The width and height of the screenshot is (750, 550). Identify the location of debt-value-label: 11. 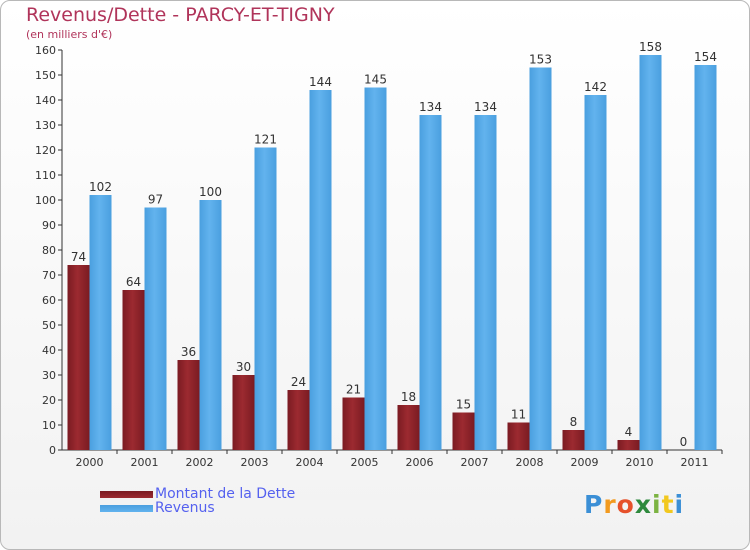
(518, 415).